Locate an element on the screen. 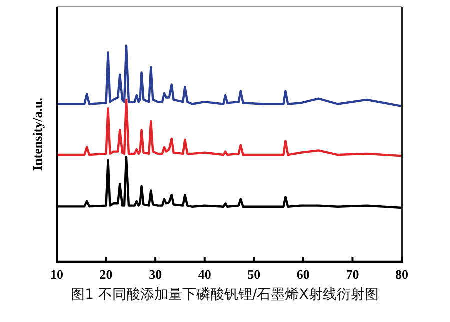 This screenshot has height=322, width=450. x-tick-label: 50 is located at coordinates (254, 274).